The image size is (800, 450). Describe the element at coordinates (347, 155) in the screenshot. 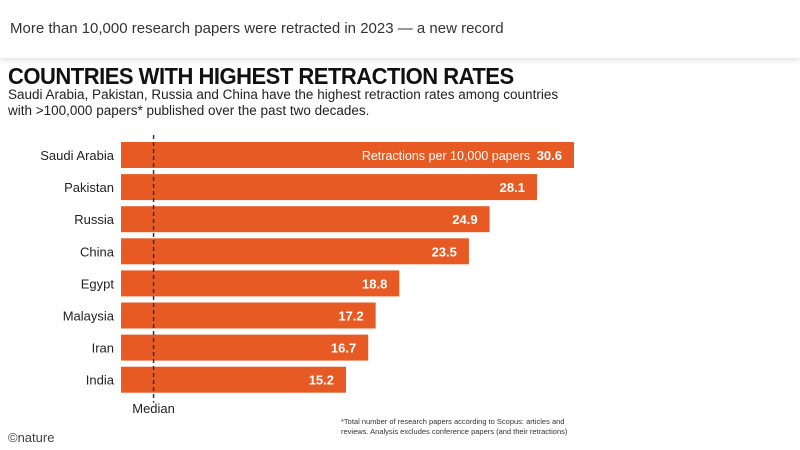

I see `bar-saudi-arabia` at that location.